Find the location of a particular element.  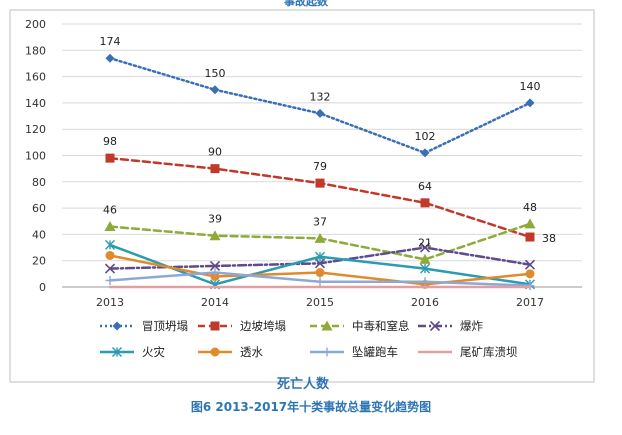

legend-label: 冒顶坍塌 is located at coordinates (165, 326).